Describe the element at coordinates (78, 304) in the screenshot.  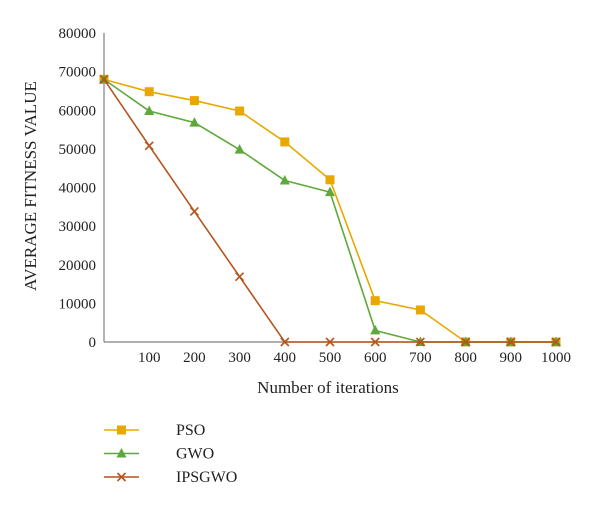
I see `y-tick-label: 10000` at that location.